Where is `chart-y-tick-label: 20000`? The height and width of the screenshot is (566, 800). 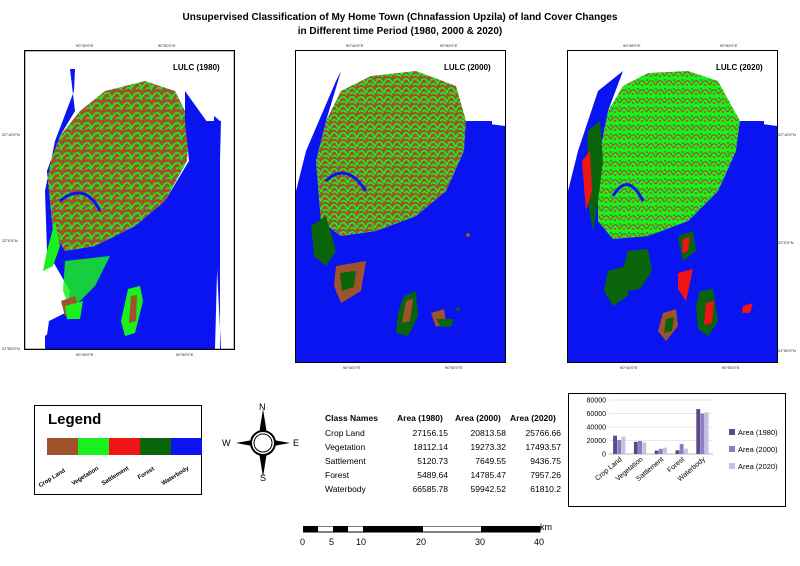
chart-y-tick-label: 20000 is located at coordinates (597, 441).